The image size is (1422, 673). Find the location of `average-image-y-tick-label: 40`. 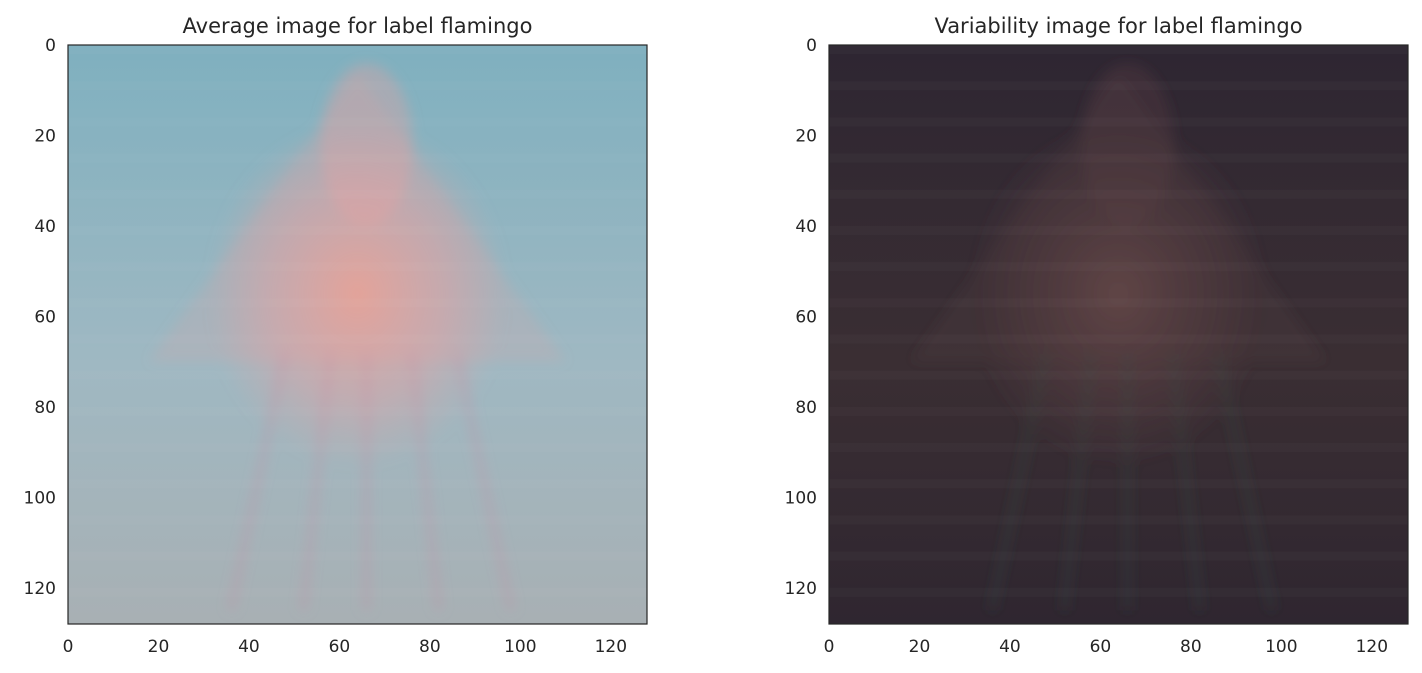

average-image-y-tick-label: 40 is located at coordinates (45, 227).